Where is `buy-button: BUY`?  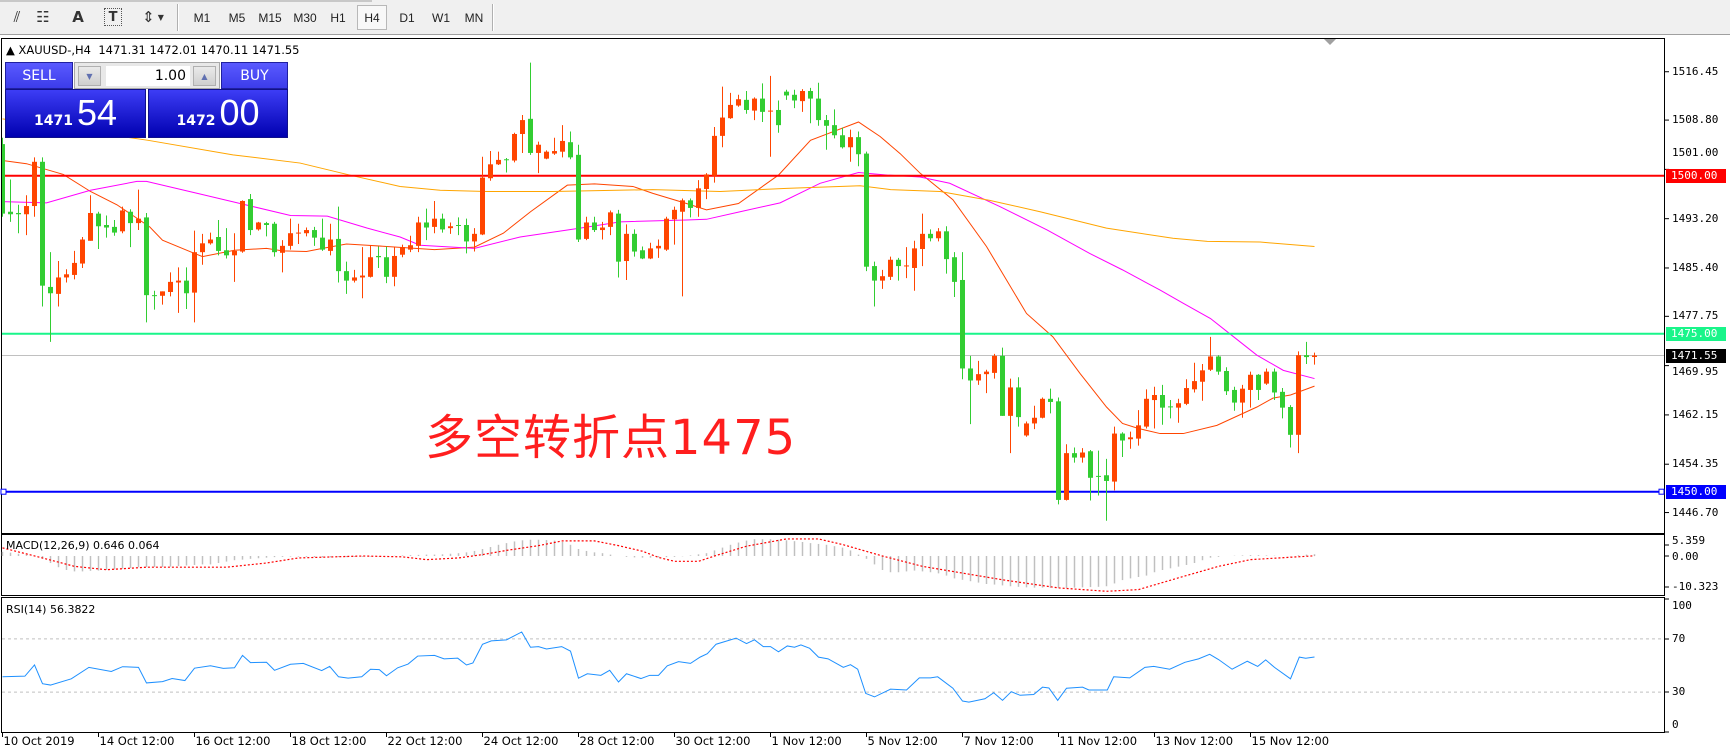 buy-button: BUY is located at coordinates (254, 75).